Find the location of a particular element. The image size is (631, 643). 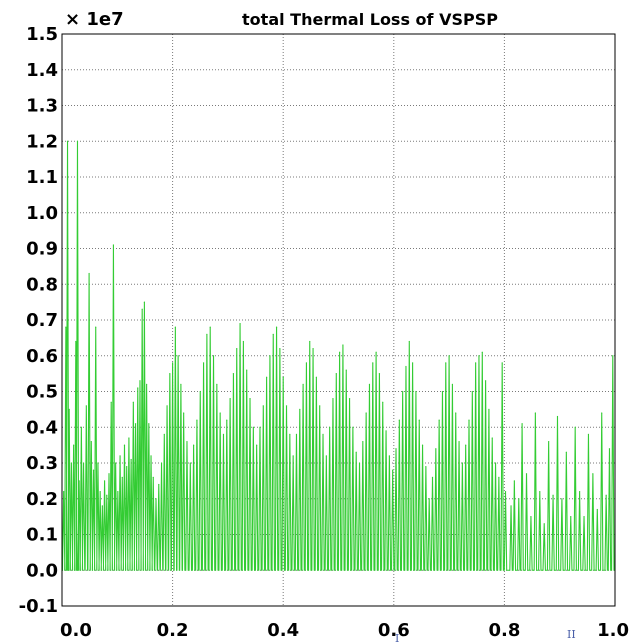

y-tick-label: 0.6 is located at coordinates (42, 356).